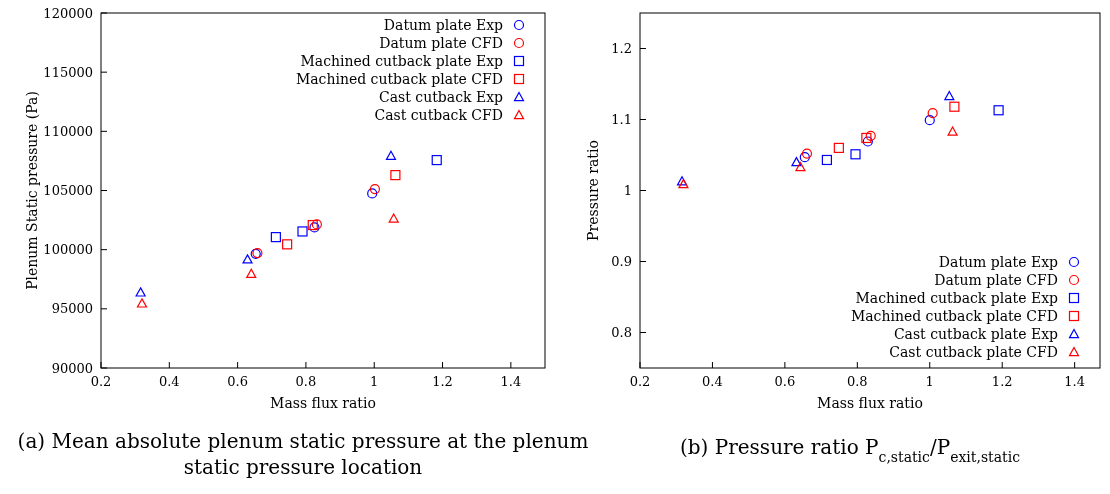 The height and width of the screenshot is (494, 1110). What do you see at coordinates (72, 309) in the screenshot?
I see `y-tick-label: 95000` at bounding box center [72, 309].